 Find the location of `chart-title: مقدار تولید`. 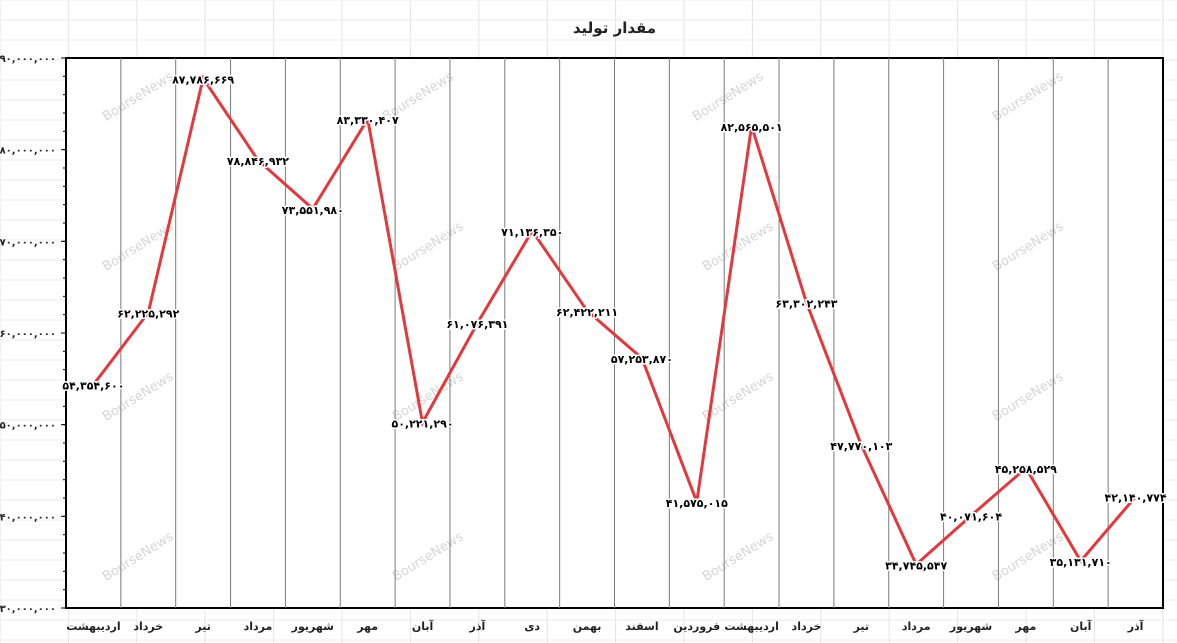

chart-title: مقدار تولید is located at coordinates (614, 28).